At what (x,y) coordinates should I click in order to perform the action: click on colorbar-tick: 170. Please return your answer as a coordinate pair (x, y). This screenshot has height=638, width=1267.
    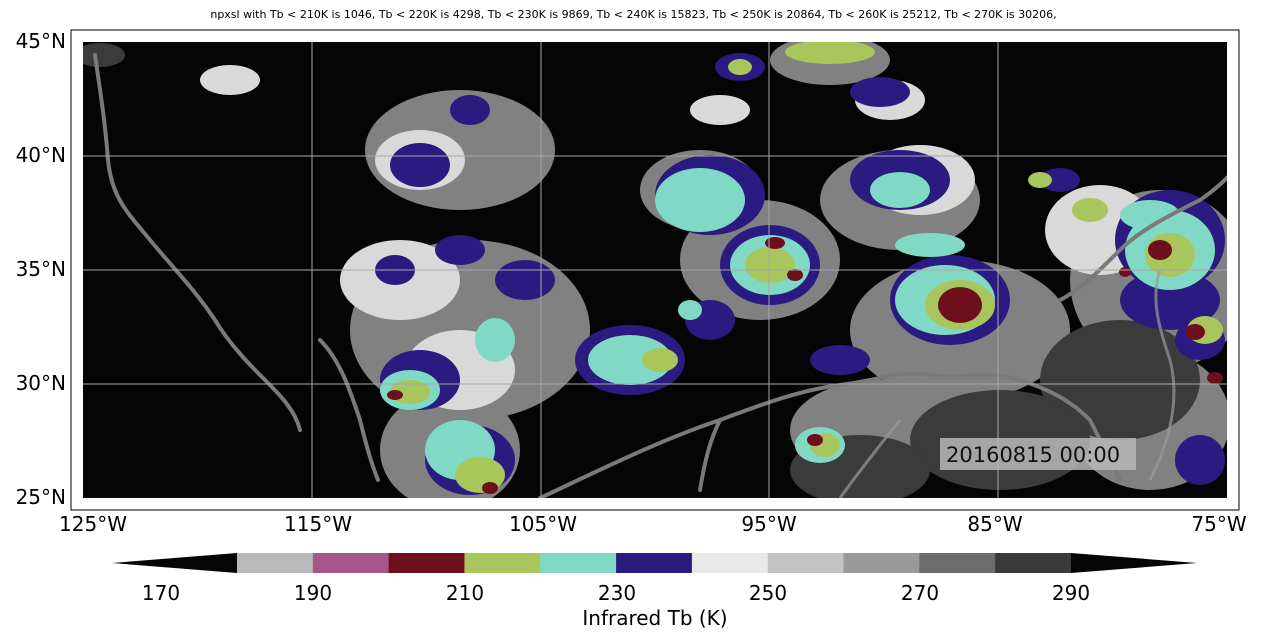
    Looking at the image, I should click on (161, 593).